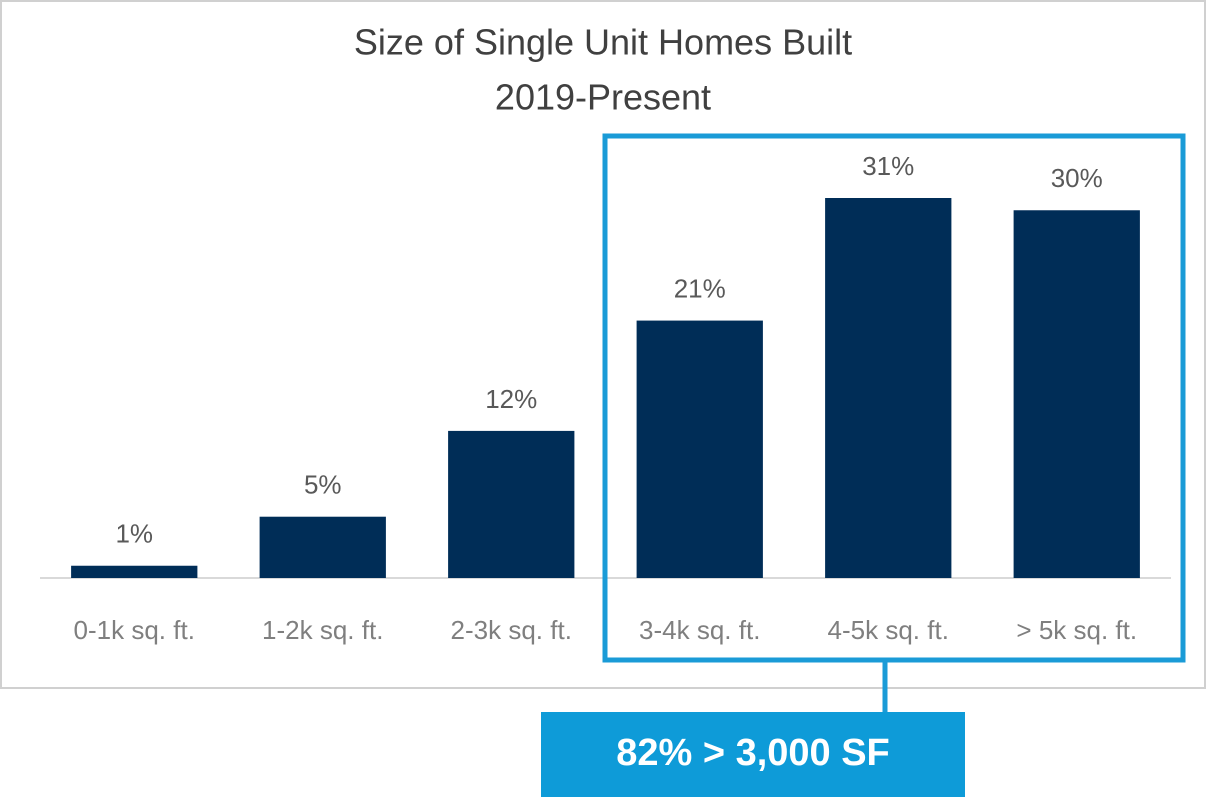 The width and height of the screenshot is (1206, 797). What do you see at coordinates (323, 485) in the screenshot?
I see `data-label: 5%` at bounding box center [323, 485].